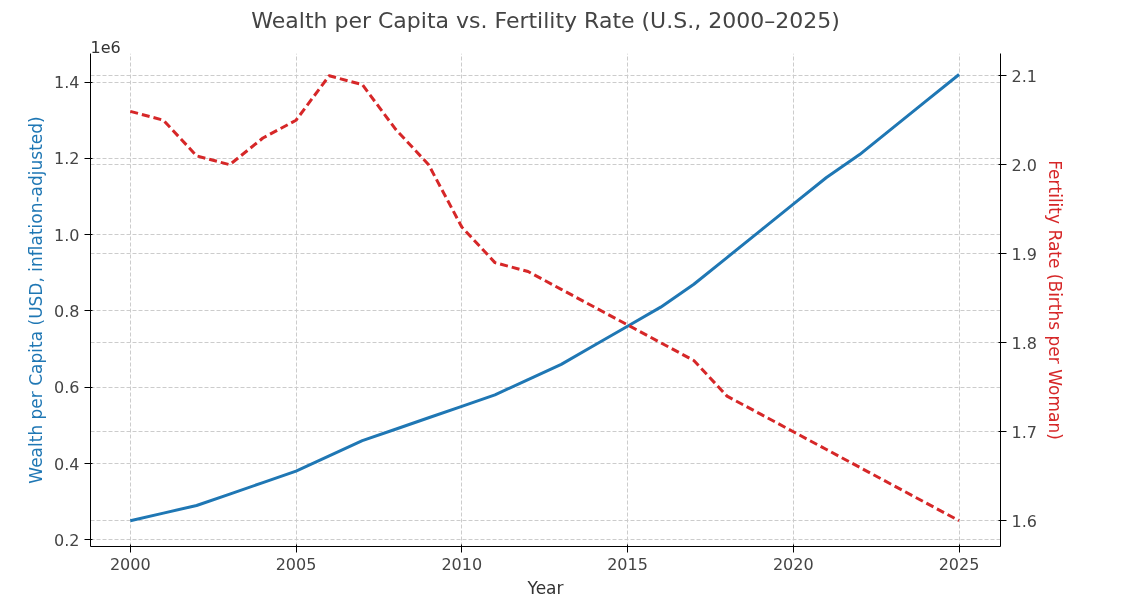 This screenshot has width=1121, height=609. Describe the element at coordinates (1024, 254) in the screenshot. I see `y2-tick-label: 1.9` at that location.